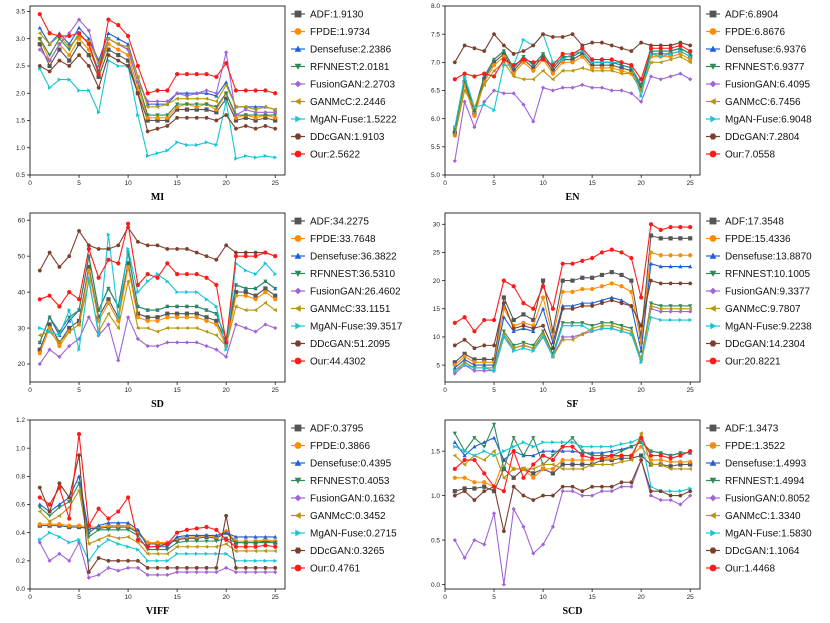 The height and width of the screenshot is (623, 830). What do you see at coordinates (572, 62) in the screenshot?
I see `series-our` at bounding box center [572, 62].